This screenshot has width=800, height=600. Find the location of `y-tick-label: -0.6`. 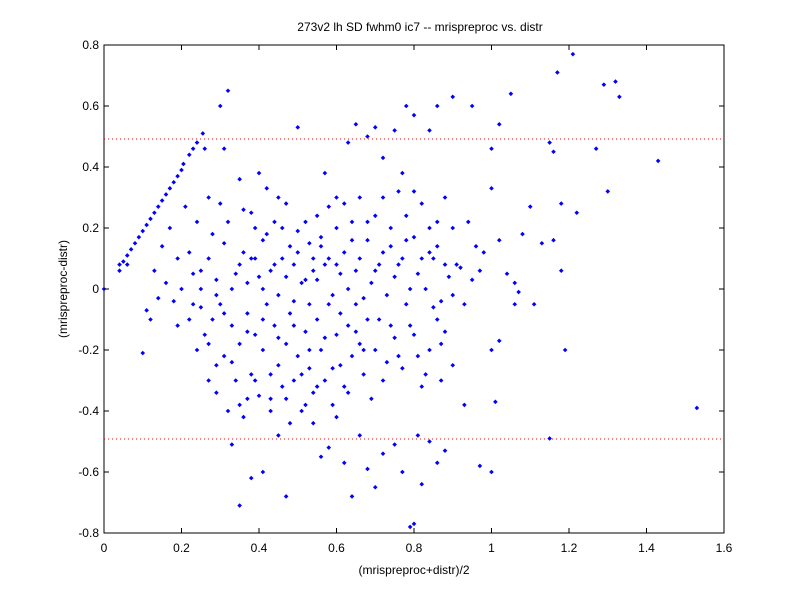

y-tick-label: -0.6 is located at coordinates (88, 472).